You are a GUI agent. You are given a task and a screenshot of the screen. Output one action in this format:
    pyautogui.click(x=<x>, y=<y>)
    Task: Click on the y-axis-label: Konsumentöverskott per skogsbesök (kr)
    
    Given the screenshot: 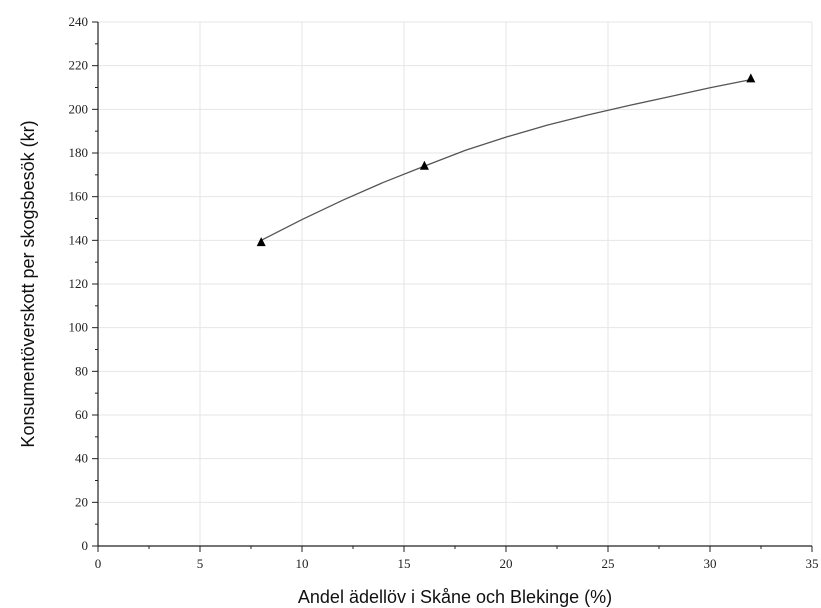 What is the action you would take?
    pyautogui.click(x=28, y=283)
    